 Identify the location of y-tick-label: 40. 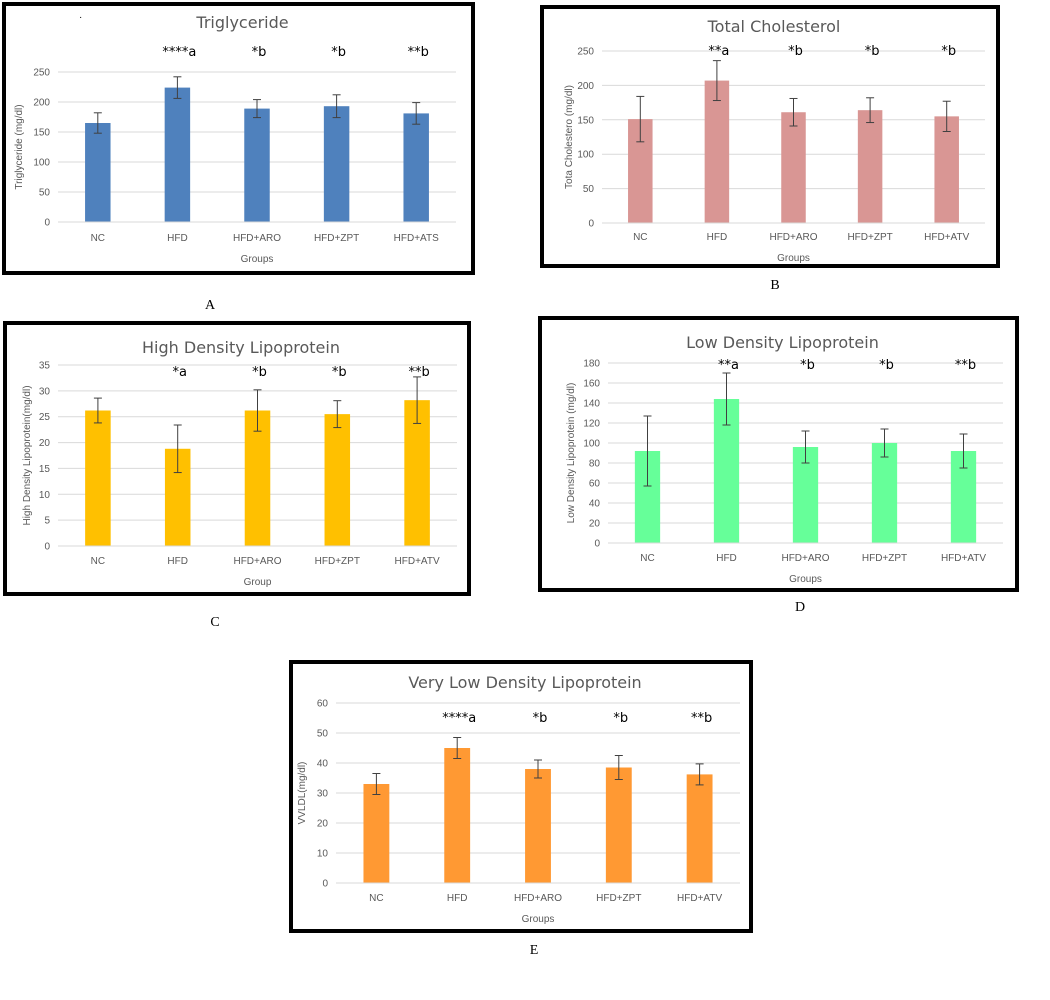
(323, 764).